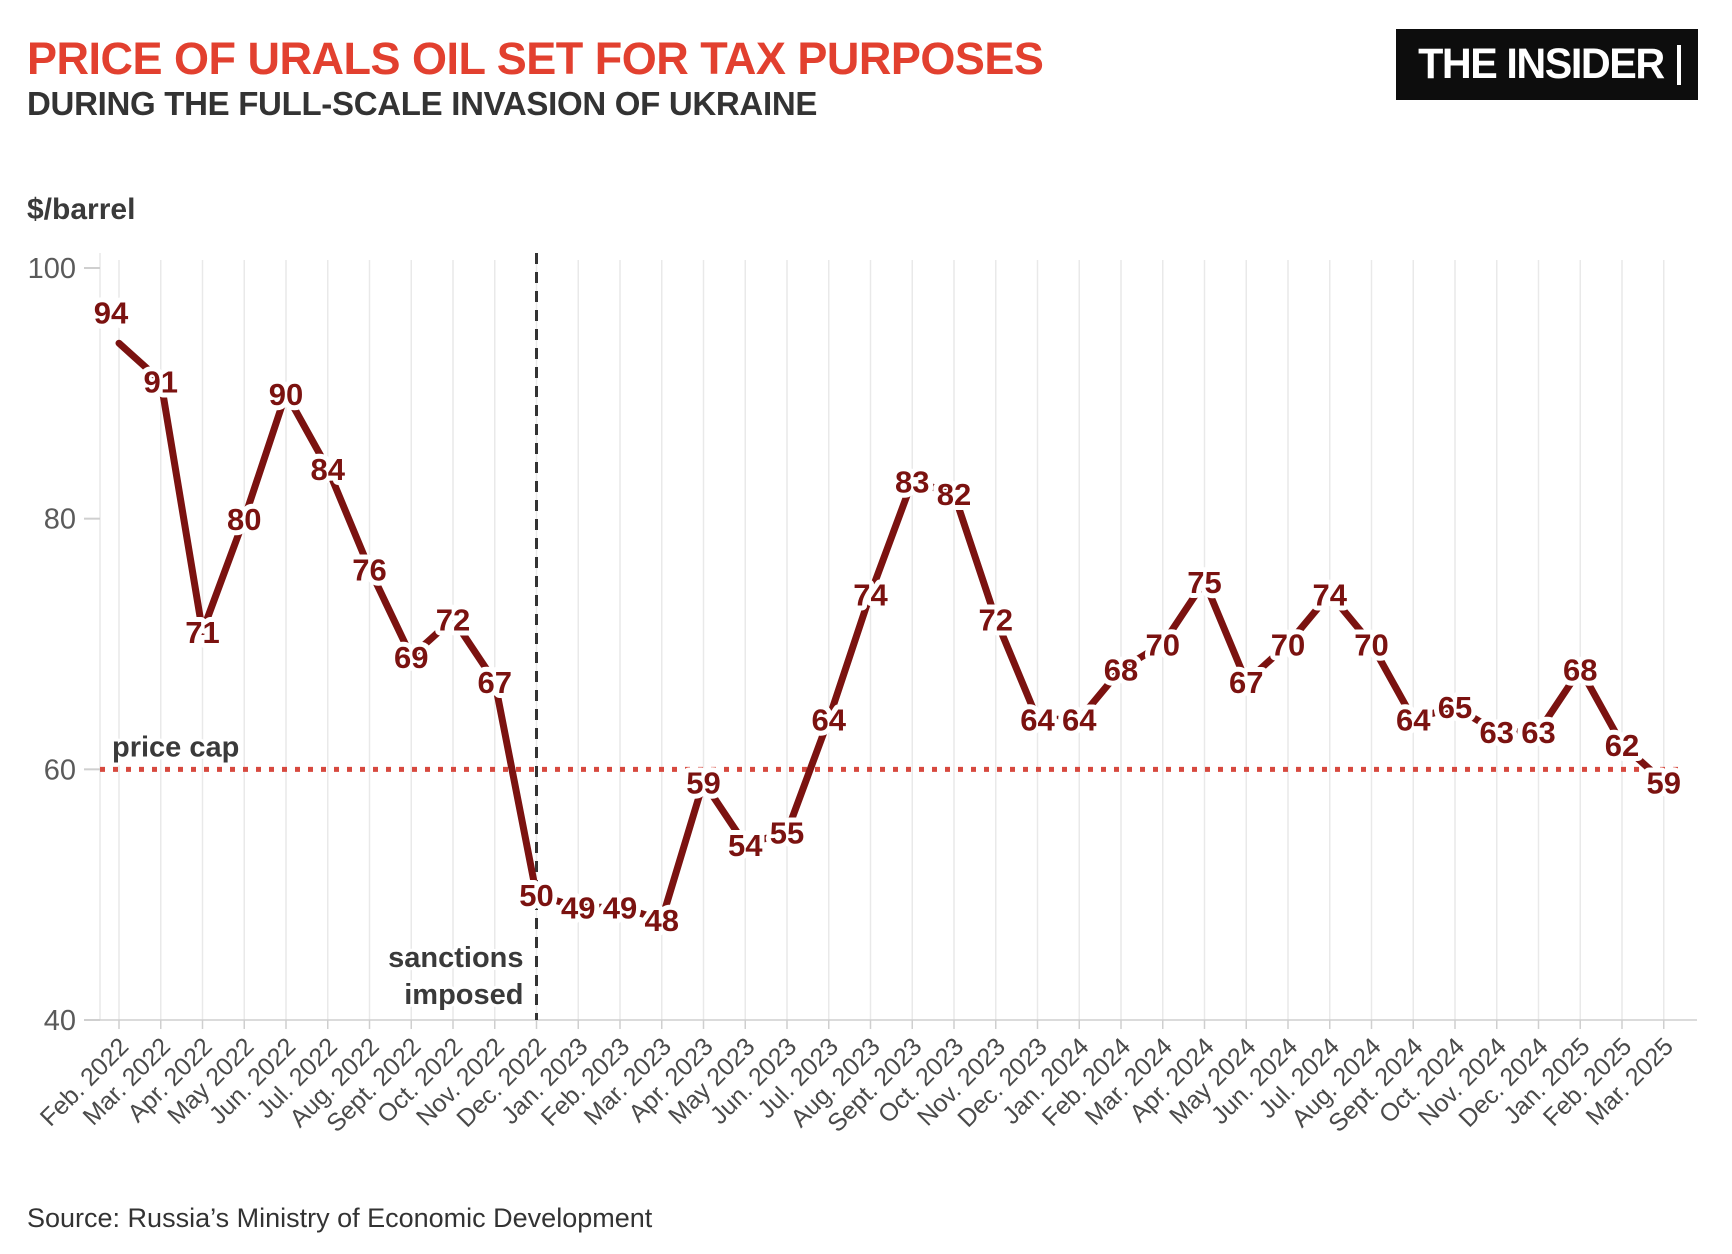  I want to click on y-axis-unit-label: $/barrel, so click(81, 209).